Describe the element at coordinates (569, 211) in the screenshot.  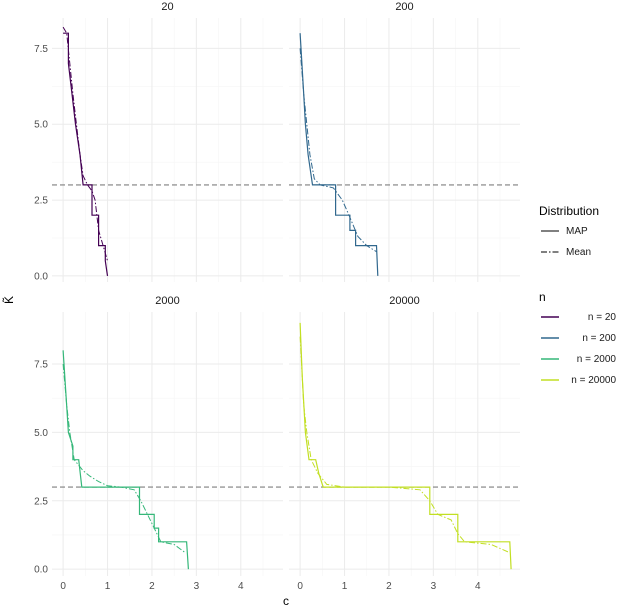
I see `legend-title-distribution: Distribution` at that location.